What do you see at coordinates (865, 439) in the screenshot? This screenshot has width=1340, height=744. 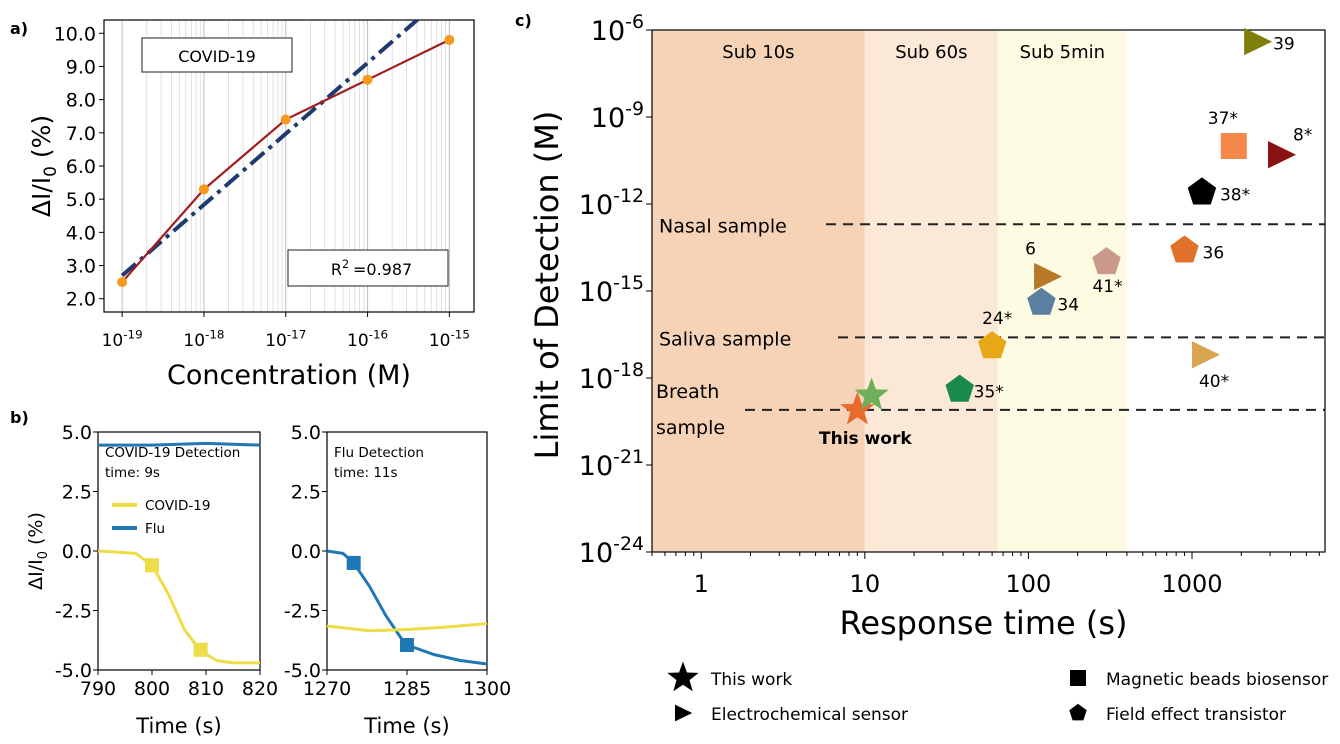 I see `this-work-label: This work` at bounding box center [865, 439].